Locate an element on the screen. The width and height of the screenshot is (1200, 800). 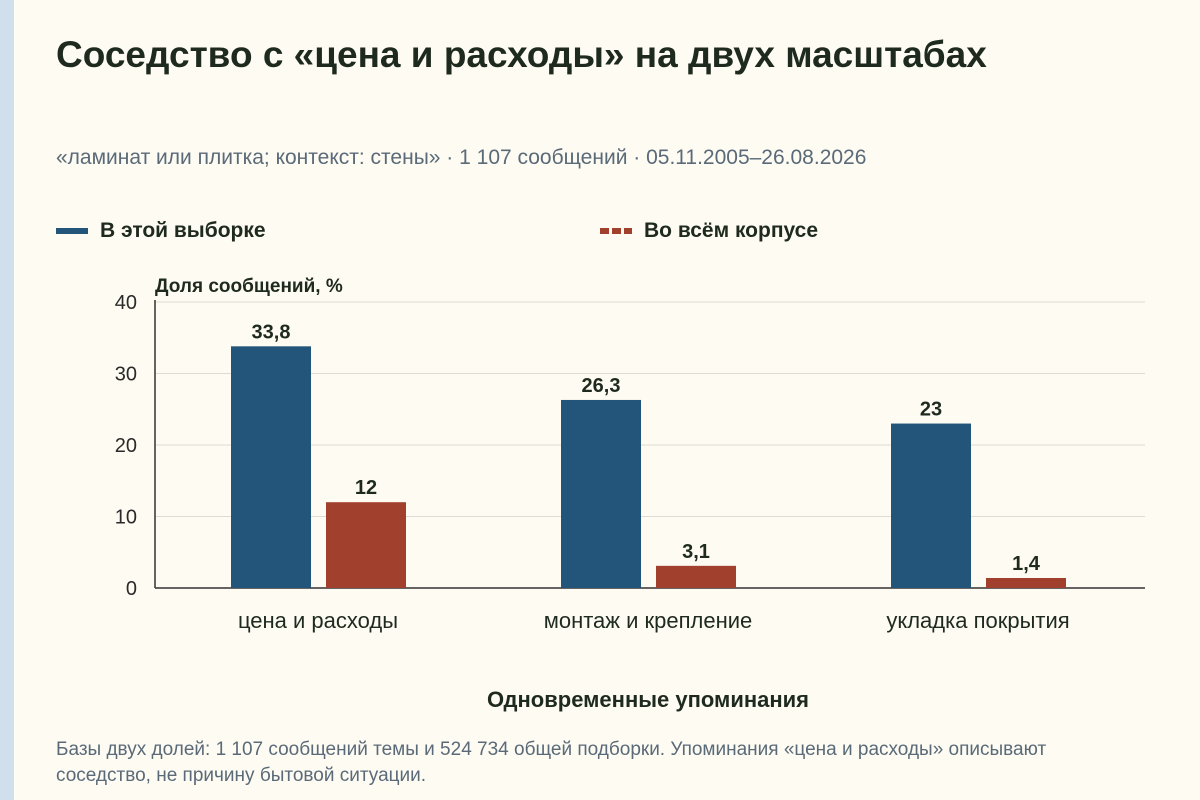
data-label: 12 is located at coordinates (366, 488).